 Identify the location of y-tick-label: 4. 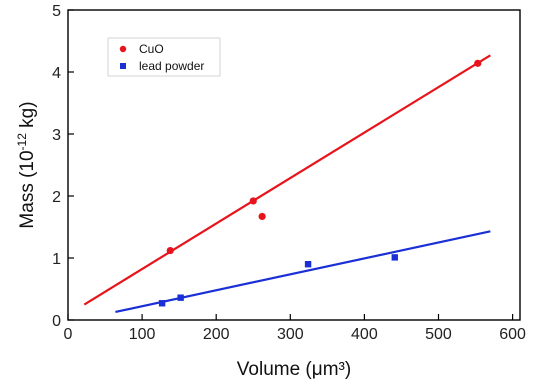
(56, 73).